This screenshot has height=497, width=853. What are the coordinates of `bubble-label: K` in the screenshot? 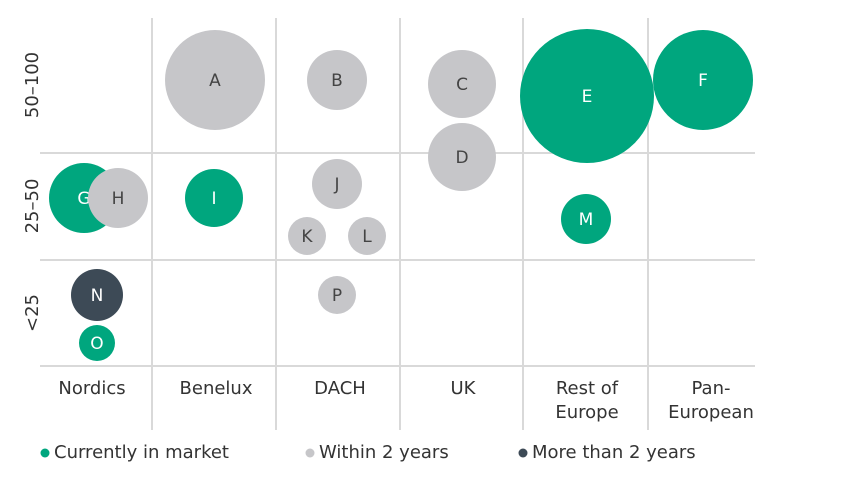 It's located at (307, 237).